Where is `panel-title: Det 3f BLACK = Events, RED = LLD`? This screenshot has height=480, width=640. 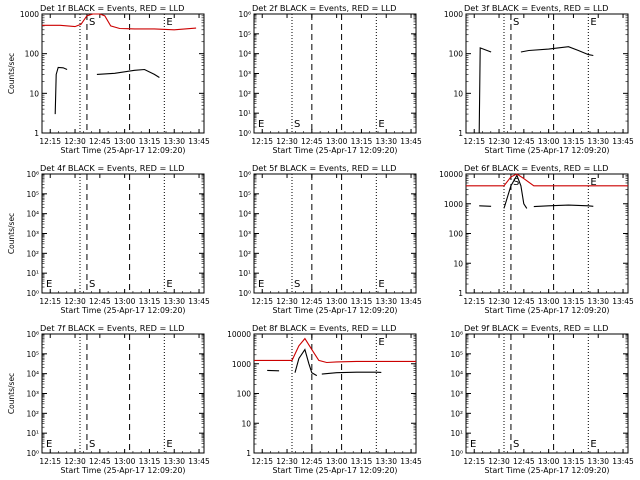
panel-title: Det 3f BLACK = Events, RED = LLD is located at coordinates (536, 8).